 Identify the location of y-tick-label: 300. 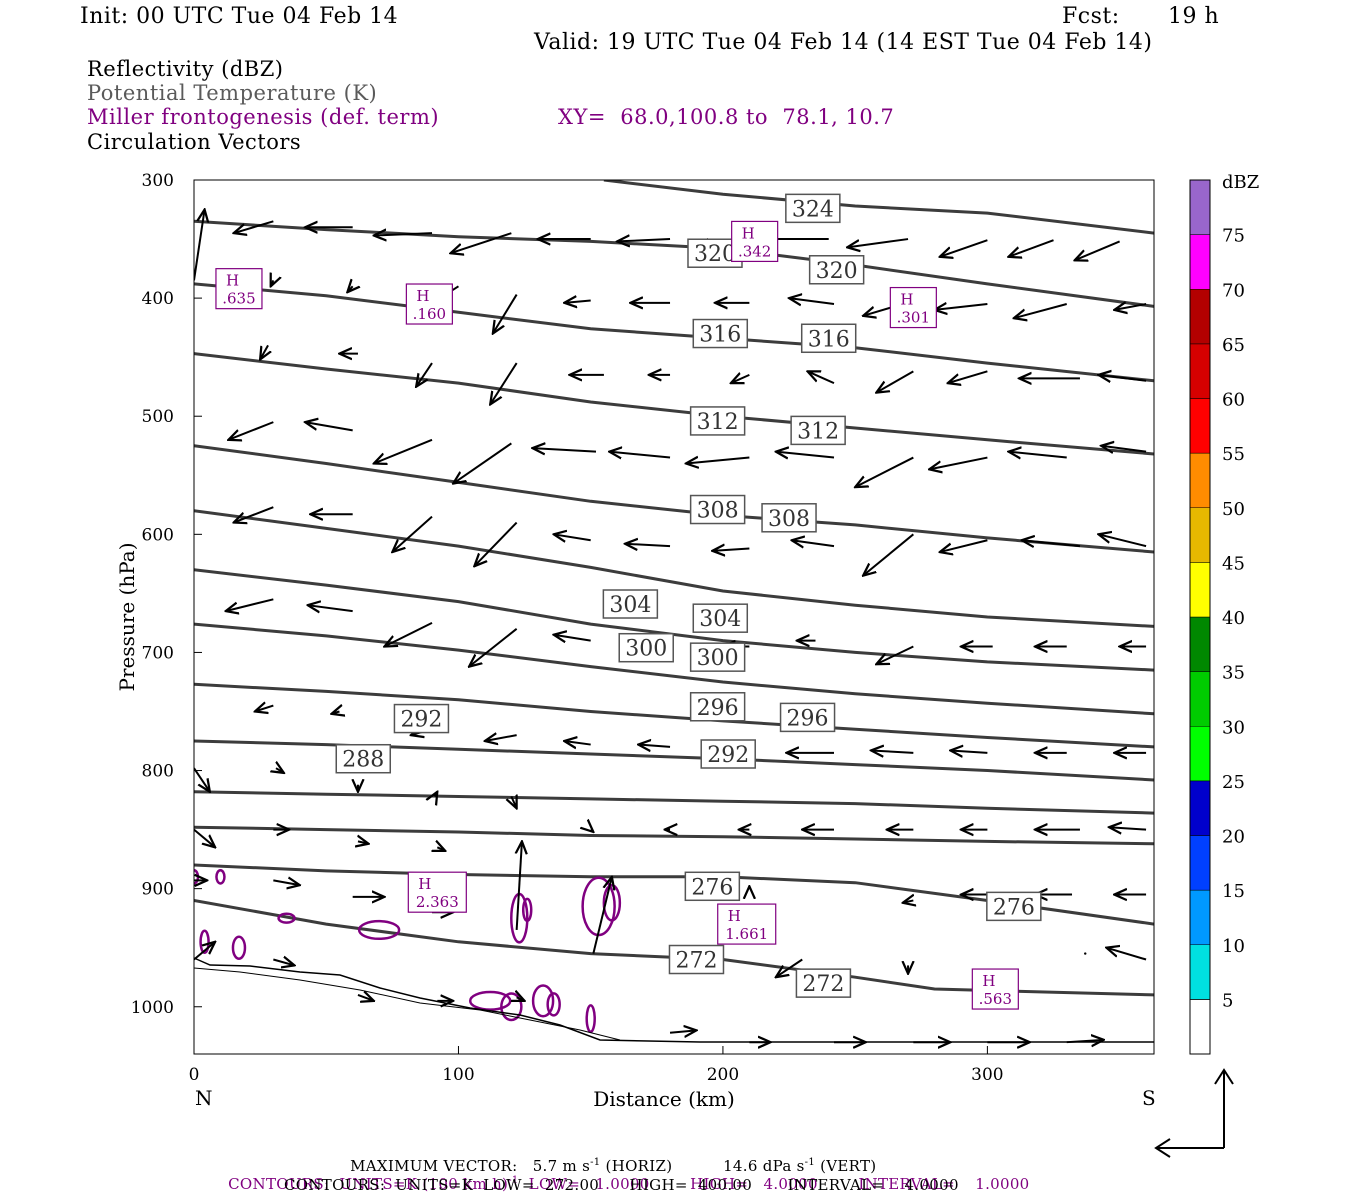
(158, 181).